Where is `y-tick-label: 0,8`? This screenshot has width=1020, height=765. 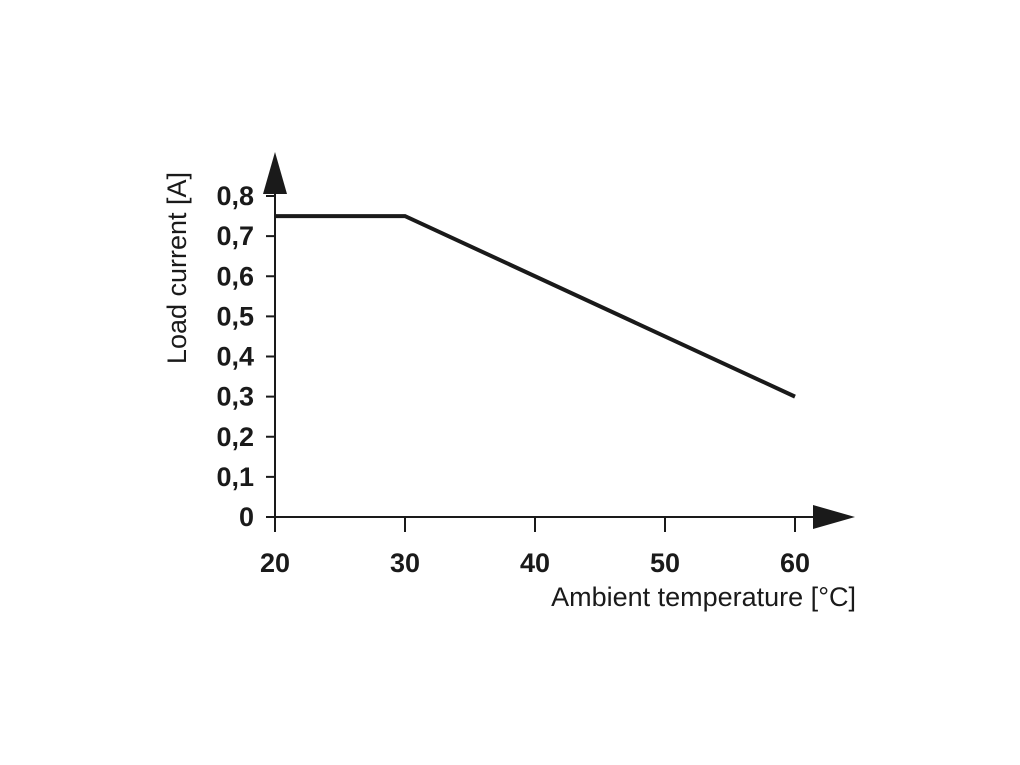 y-tick-label: 0,8 is located at coordinates (235, 196).